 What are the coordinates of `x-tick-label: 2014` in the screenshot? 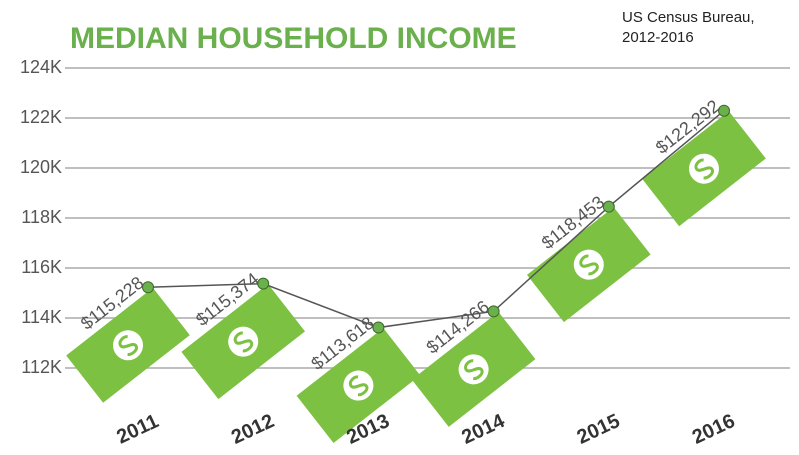 It's located at (483, 429).